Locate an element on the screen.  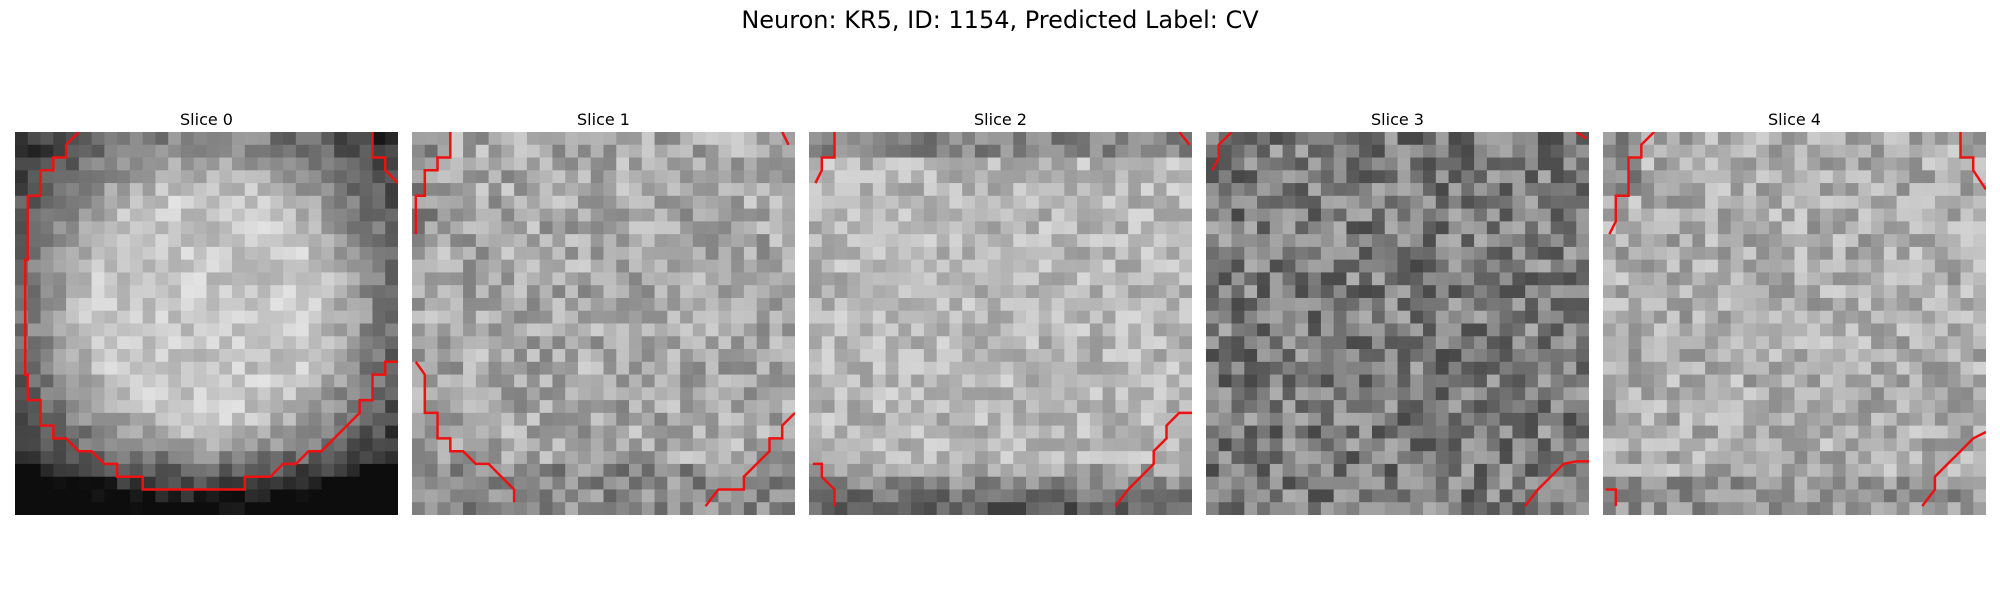
slice-panel-2: Slice 2 is located at coordinates (1000, 311).